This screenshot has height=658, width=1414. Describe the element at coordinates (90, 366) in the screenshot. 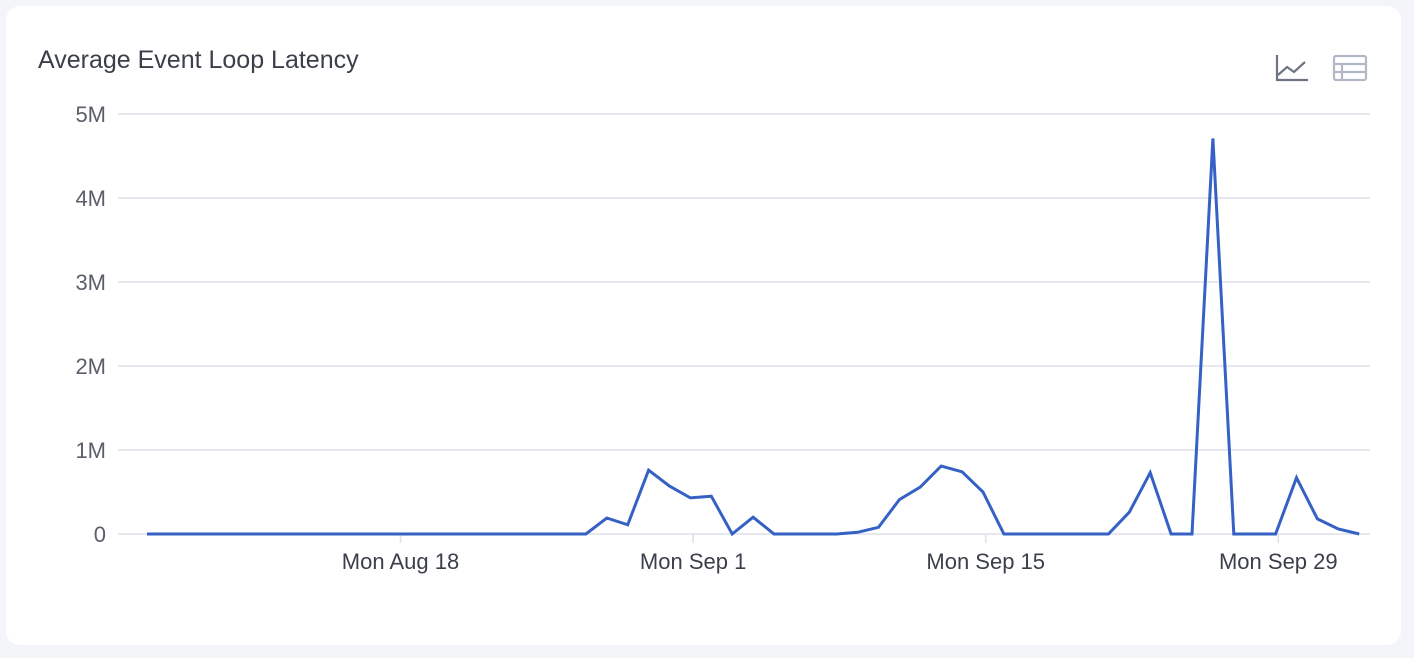

I see `y-tick-label: 2M` at that location.